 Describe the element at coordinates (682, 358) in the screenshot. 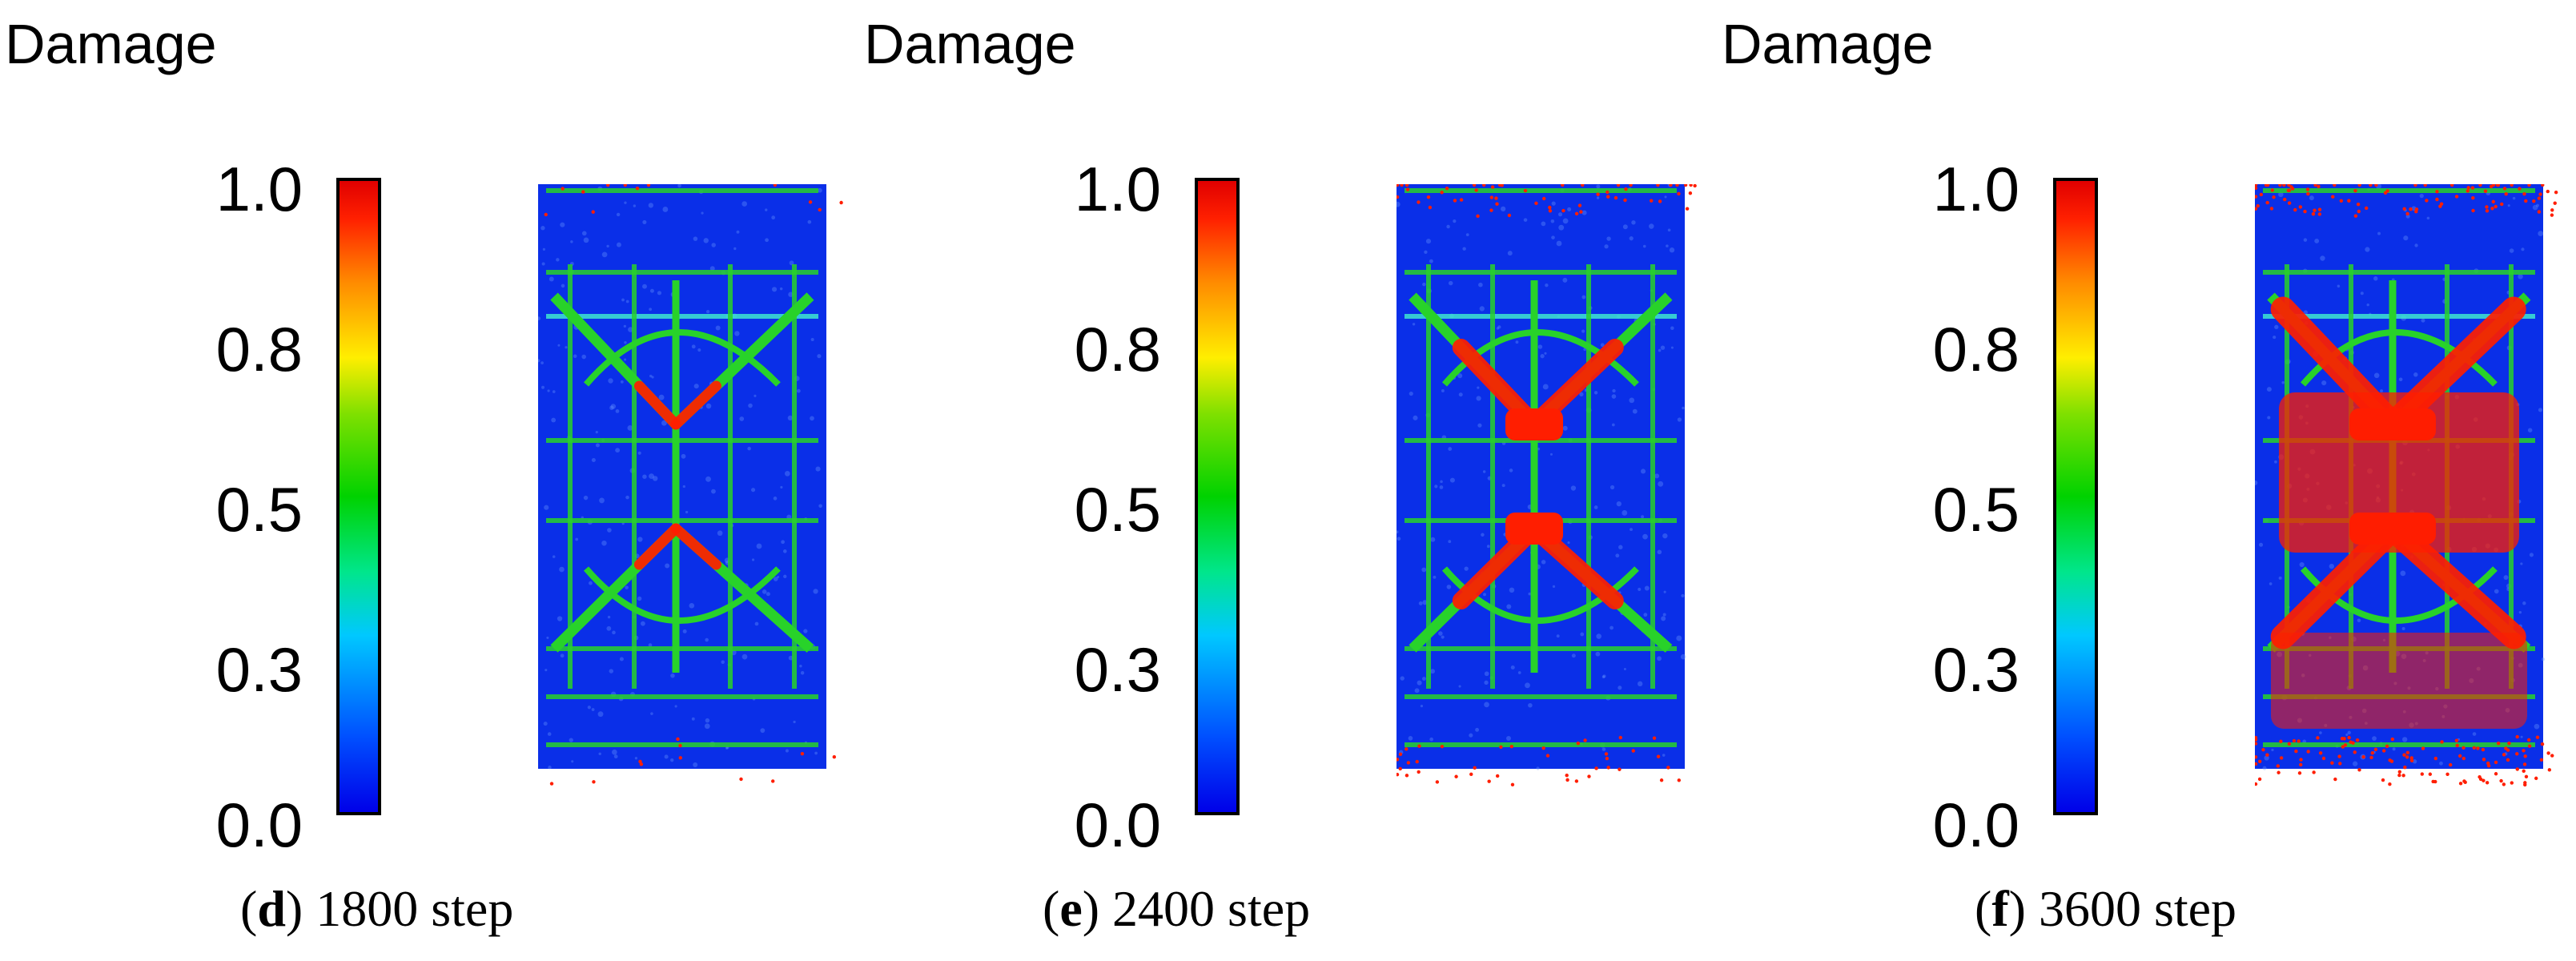

I see `arch-crack-top` at that location.